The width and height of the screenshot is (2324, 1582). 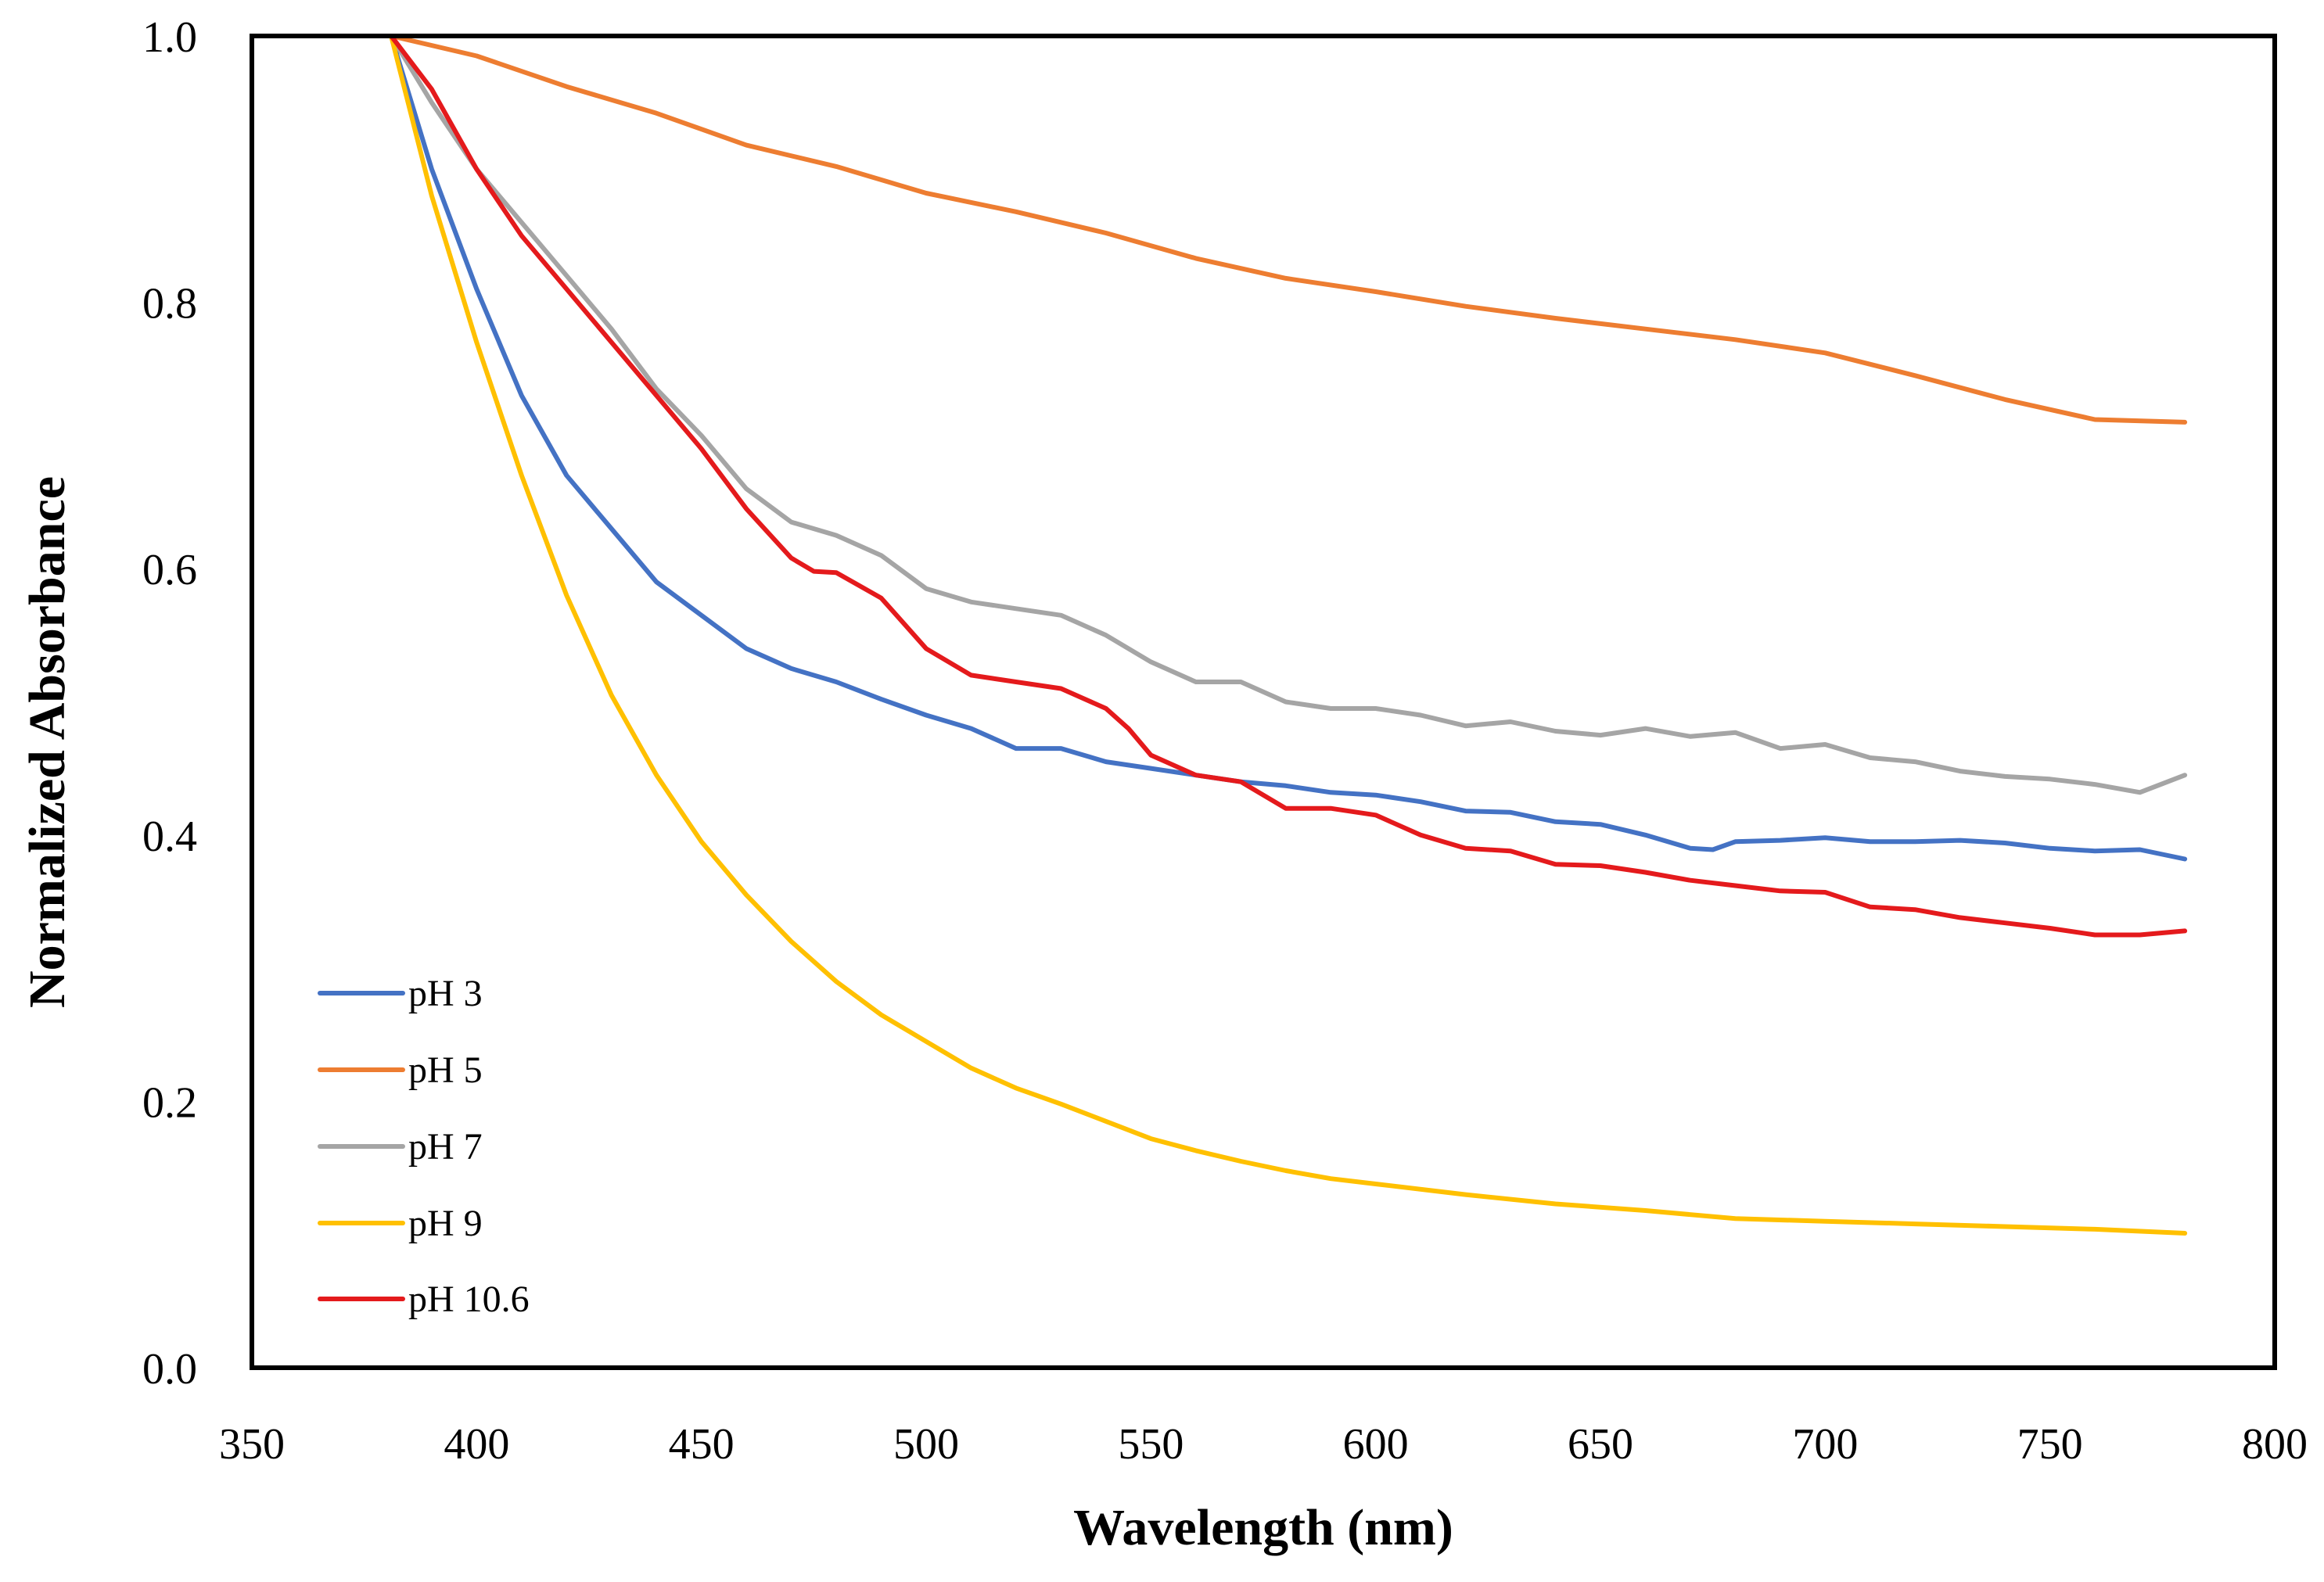 What do you see at coordinates (170, 37) in the screenshot?
I see `y-tick-label: 1.0` at bounding box center [170, 37].